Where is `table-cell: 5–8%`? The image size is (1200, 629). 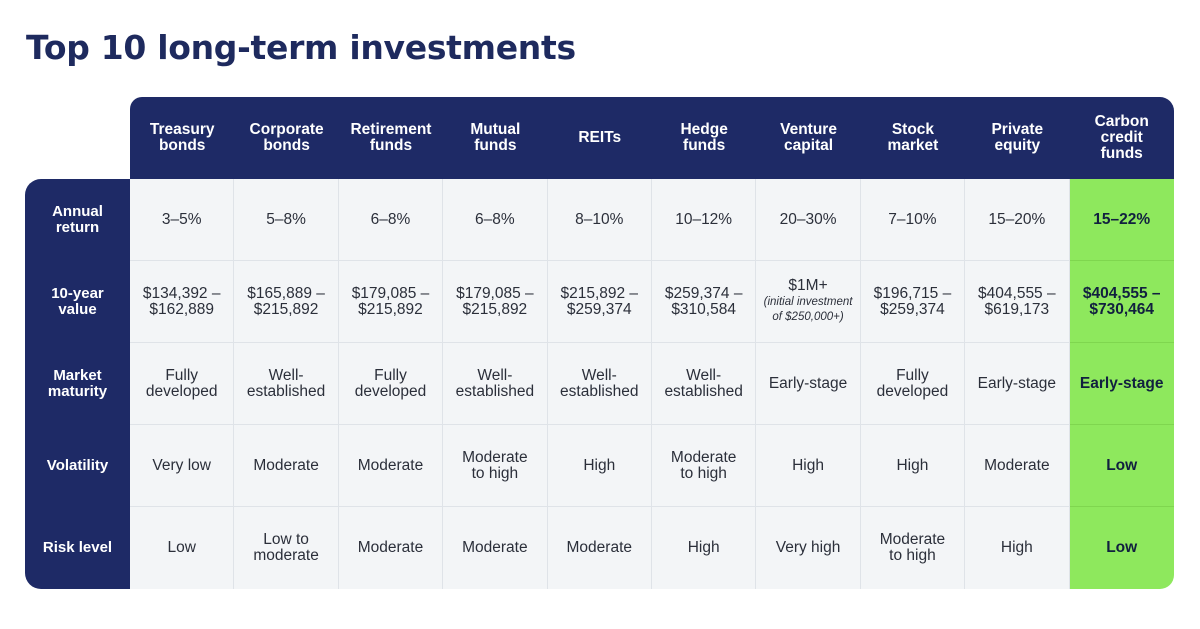
table-cell: 5–8% is located at coordinates (286, 220).